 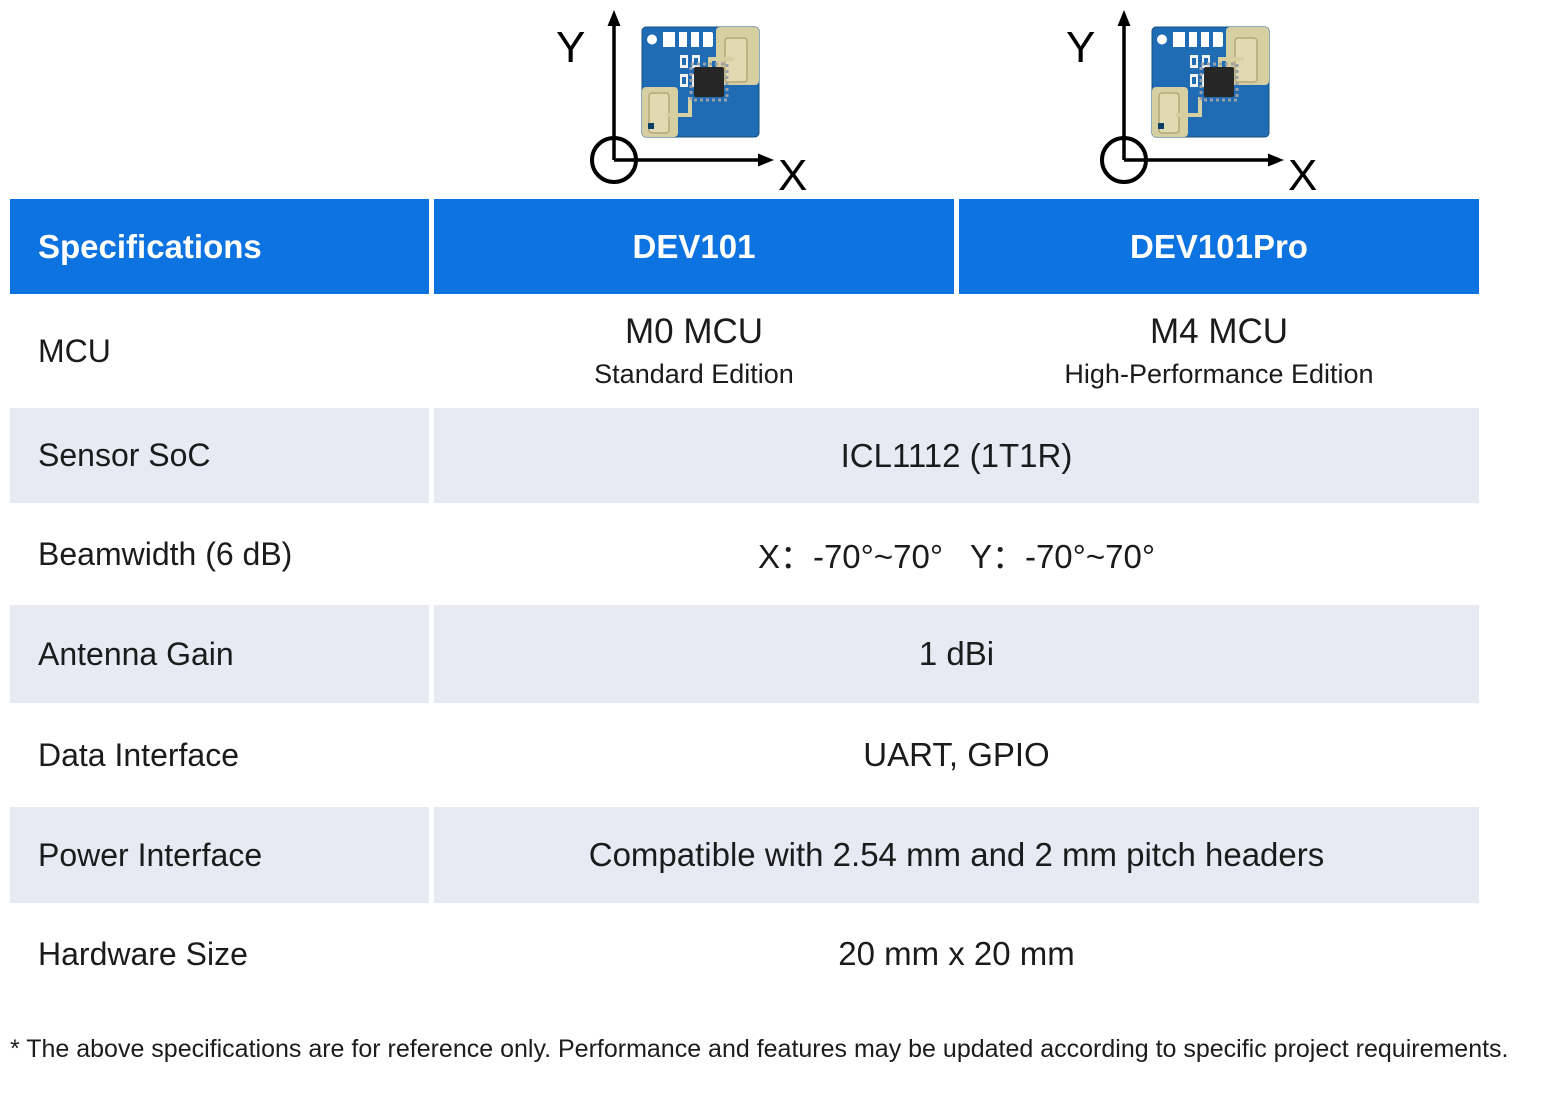 What do you see at coordinates (143, 953) in the screenshot?
I see `row-label-hardware-size: Hardware Size` at bounding box center [143, 953].